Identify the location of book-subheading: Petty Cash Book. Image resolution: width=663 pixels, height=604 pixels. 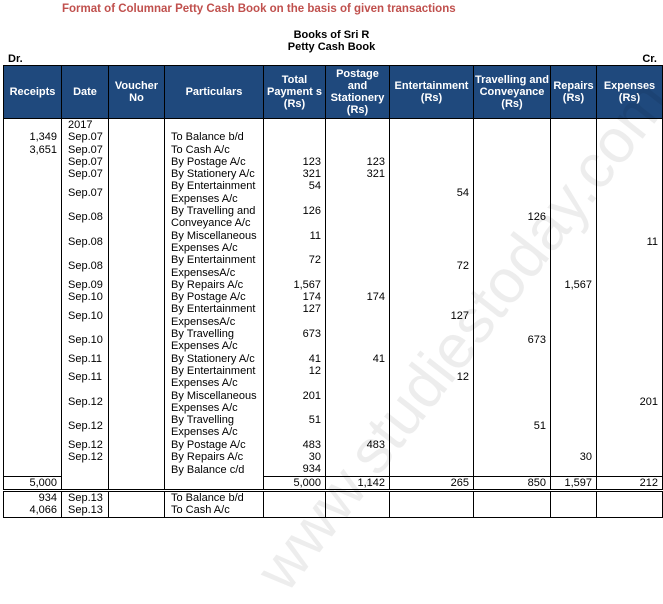
(331, 47).